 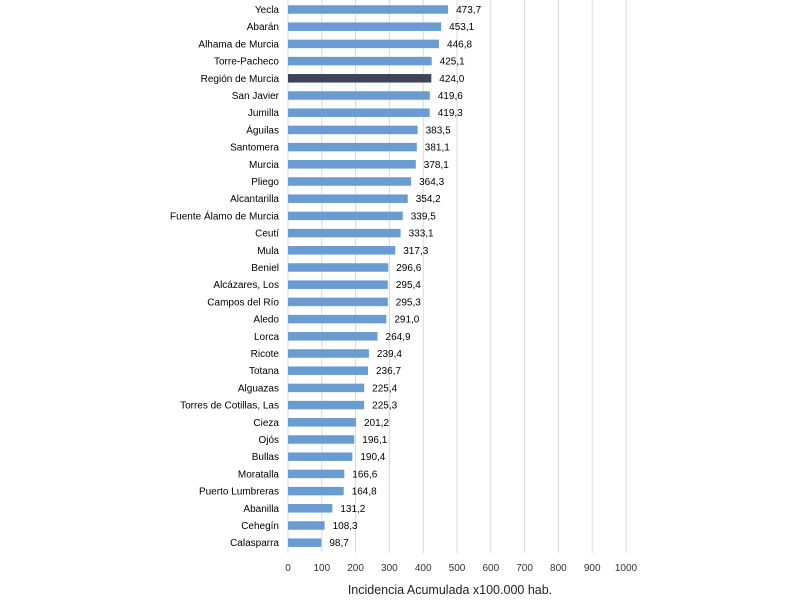 What do you see at coordinates (352, 509) in the screenshot?
I see `value-label: 131,2` at bounding box center [352, 509].